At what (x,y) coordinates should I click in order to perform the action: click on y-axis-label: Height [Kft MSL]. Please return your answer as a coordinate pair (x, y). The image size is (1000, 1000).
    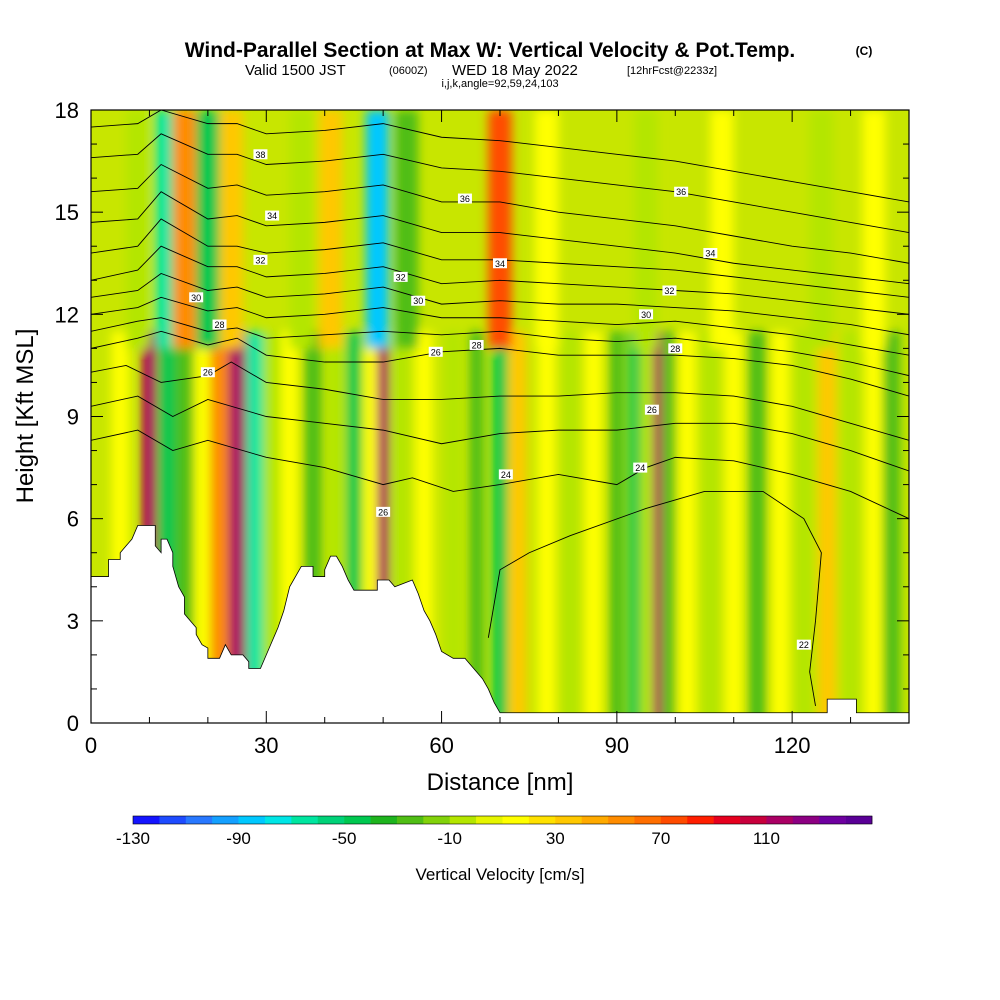
    Looking at the image, I should click on (25, 416).